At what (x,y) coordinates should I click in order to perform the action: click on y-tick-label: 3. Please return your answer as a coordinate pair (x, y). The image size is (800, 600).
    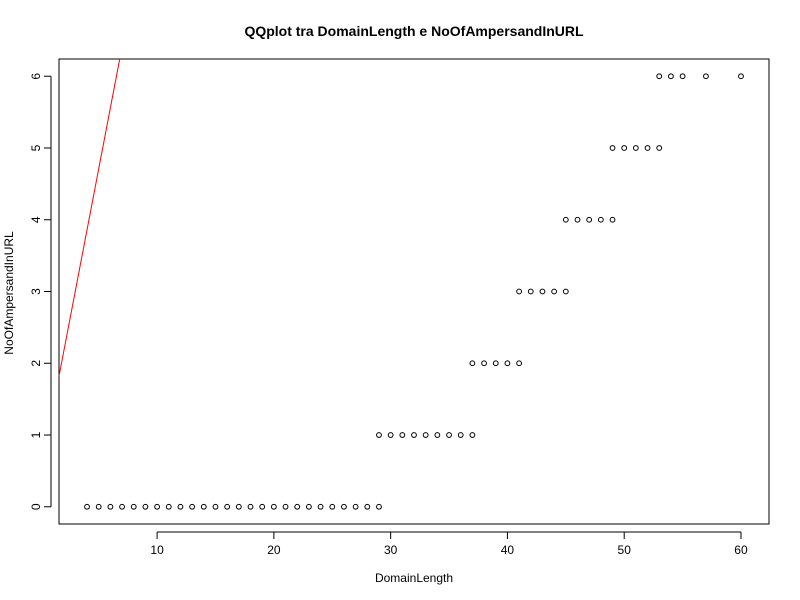
    Looking at the image, I should click on (36, 291).